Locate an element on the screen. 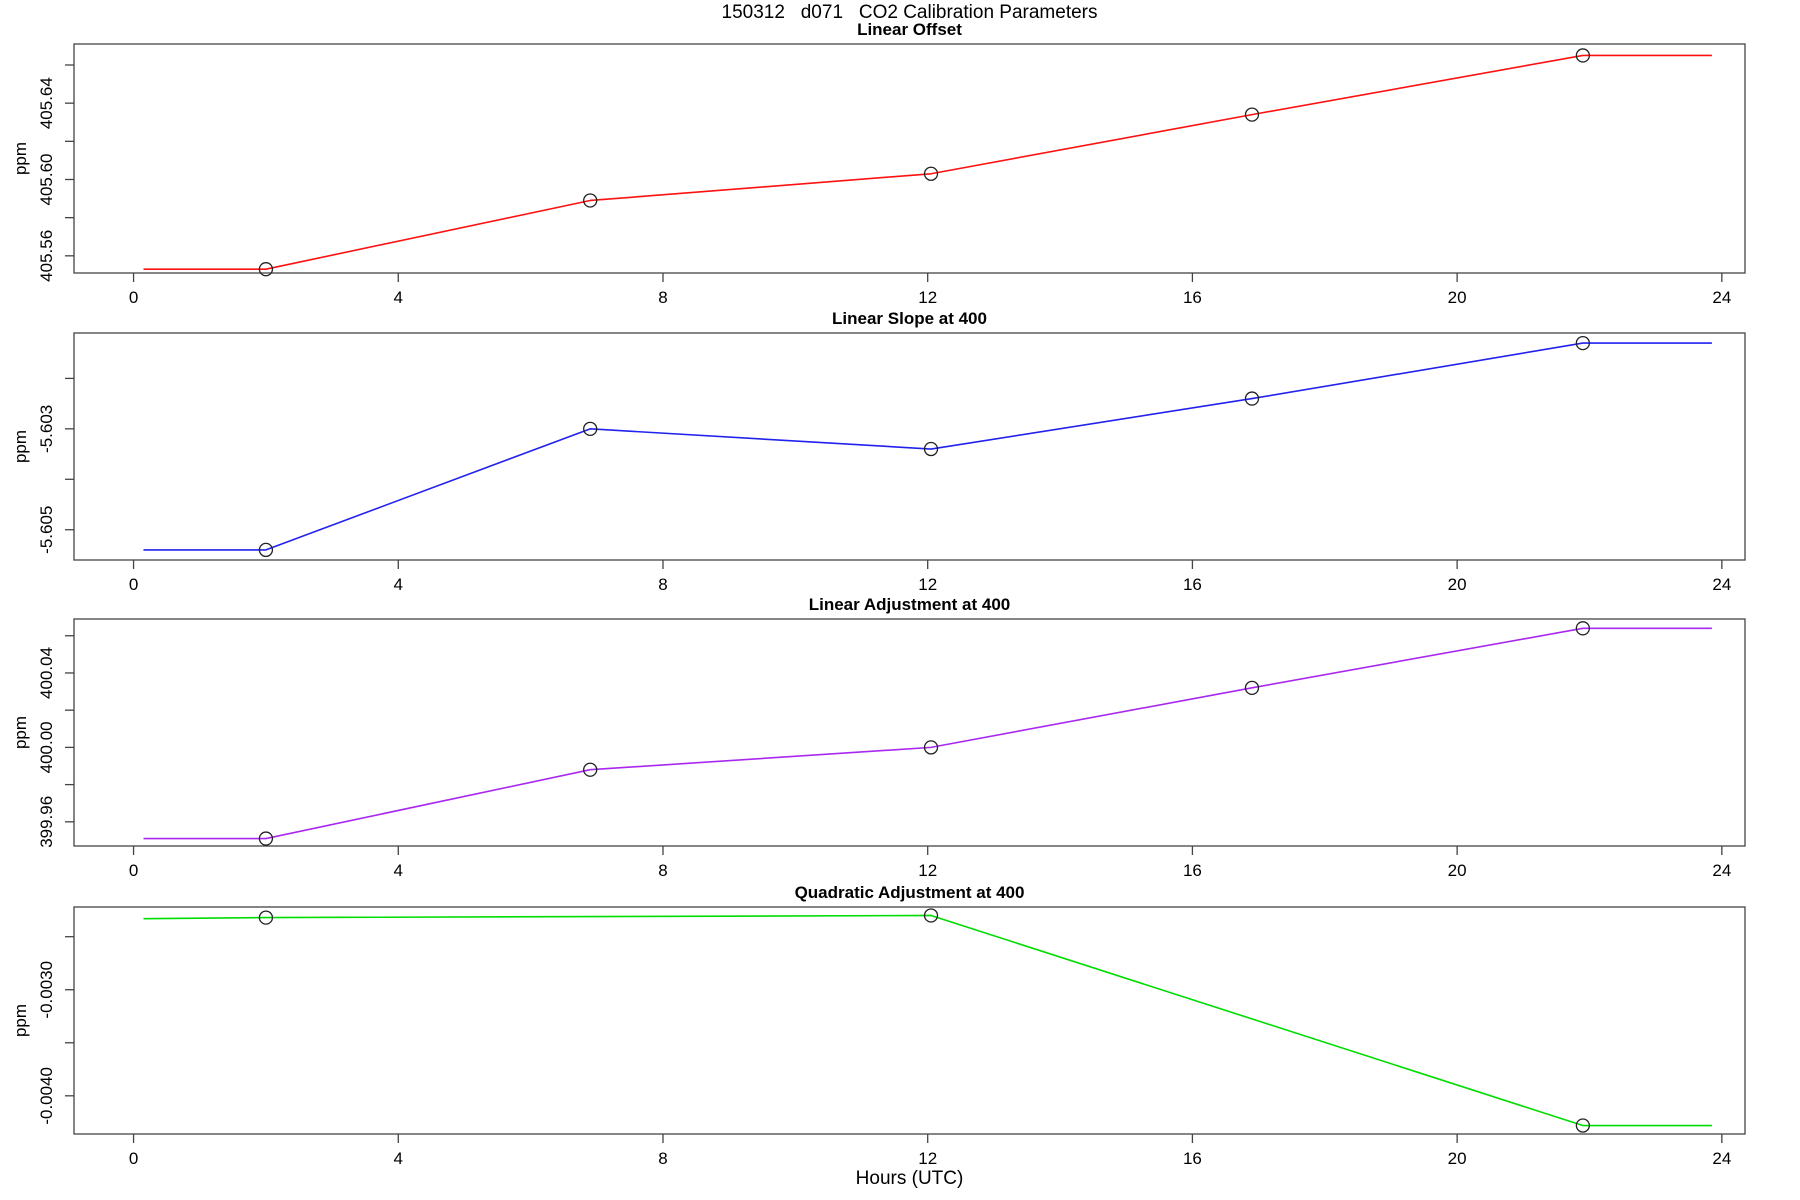  page-title: 150312 d071 CO2 Calibration Parameters is located at coordinates (909, 12).